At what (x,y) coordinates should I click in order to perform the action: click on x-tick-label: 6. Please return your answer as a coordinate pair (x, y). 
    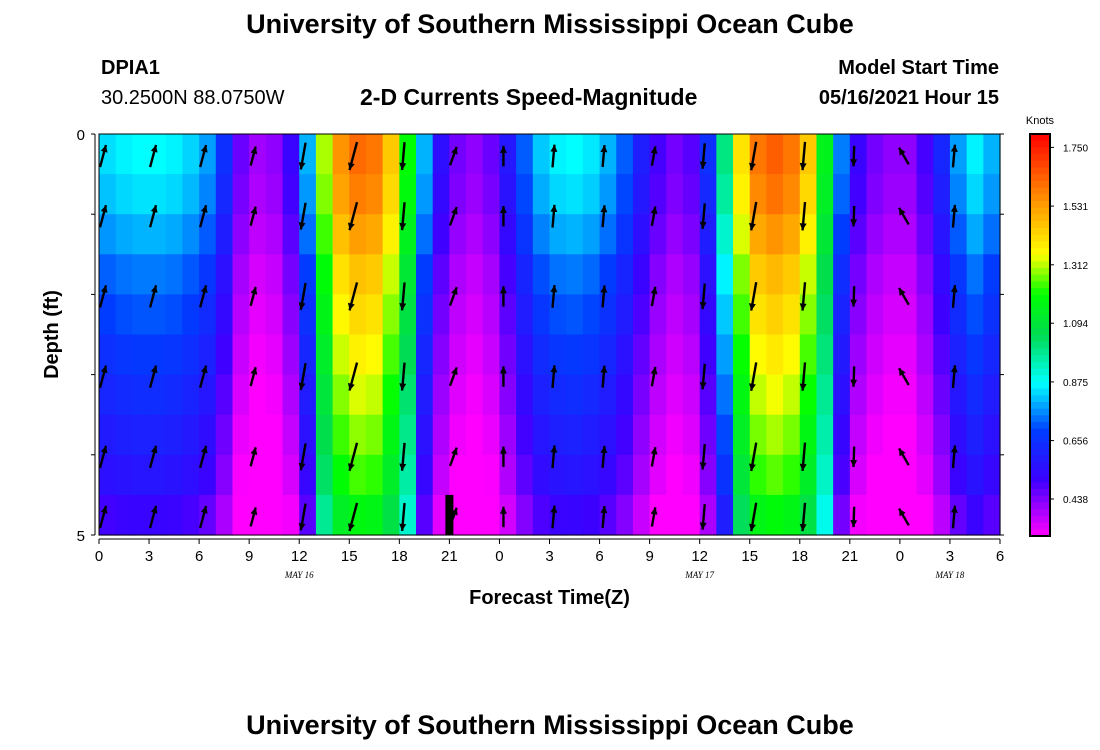
    Looking at the image, I should click on (599, 556).